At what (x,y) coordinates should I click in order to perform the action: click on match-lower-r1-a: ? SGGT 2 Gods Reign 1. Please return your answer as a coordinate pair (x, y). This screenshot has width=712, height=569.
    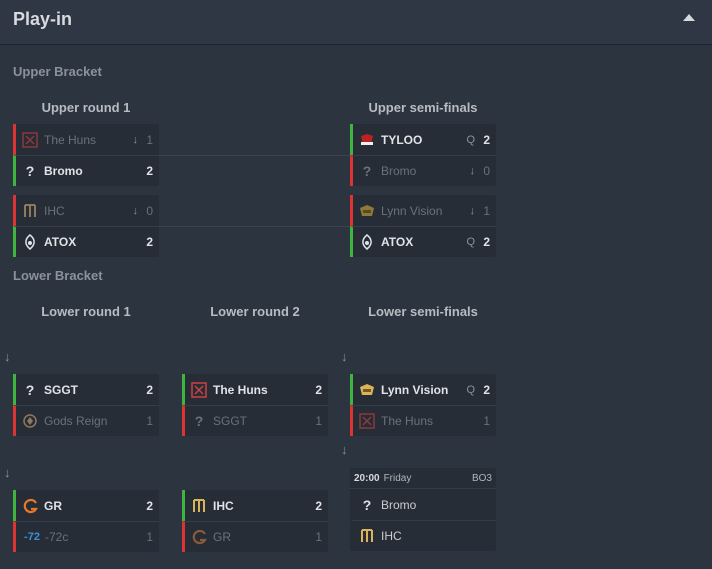
    Looking at the image, I should click on (86, 405).